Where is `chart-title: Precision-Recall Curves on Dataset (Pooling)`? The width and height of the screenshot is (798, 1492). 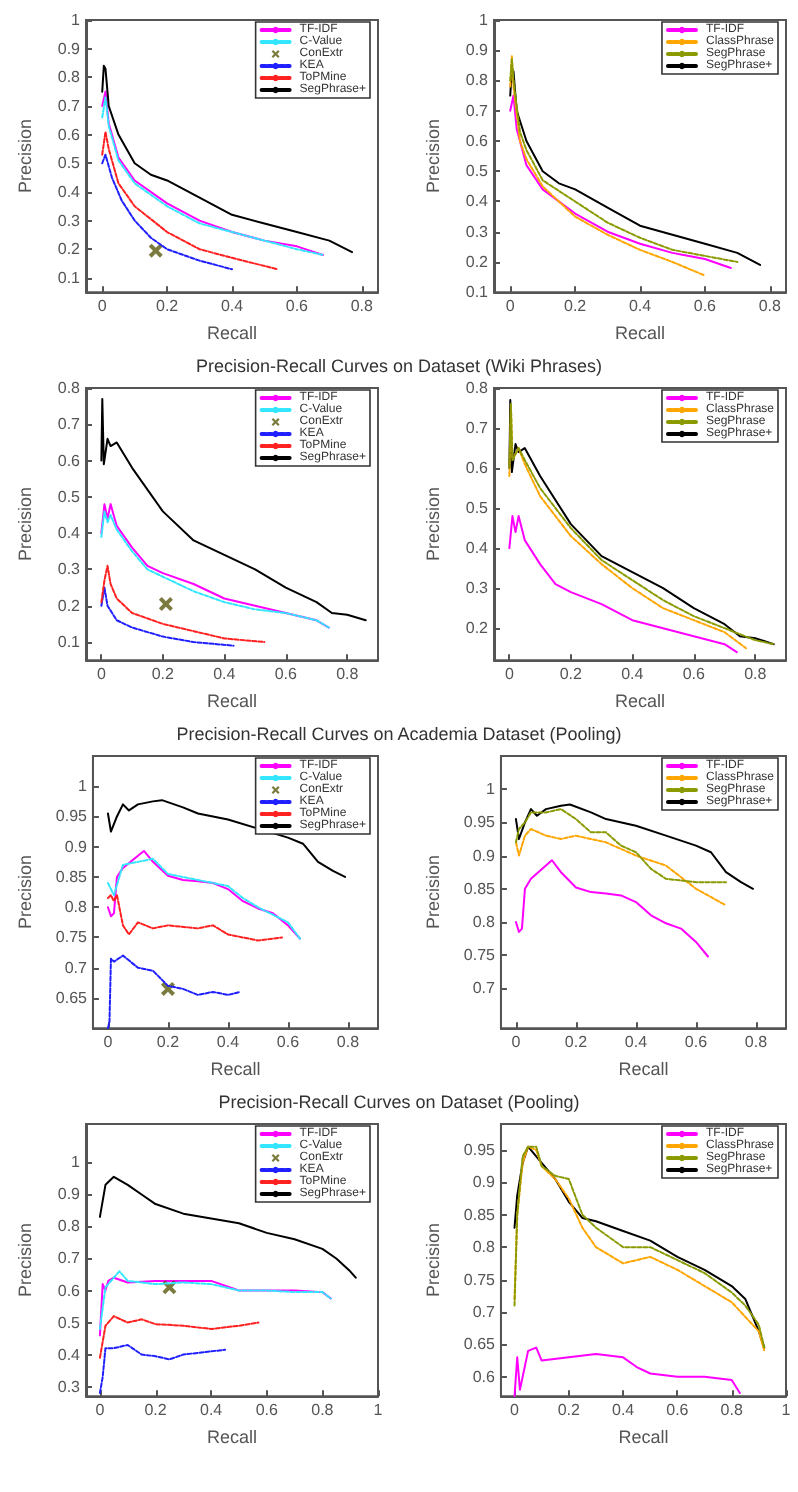
chart-title: Precision-Recall Curves on Dataset (Pooling) is located at coordinates (399, 1103).